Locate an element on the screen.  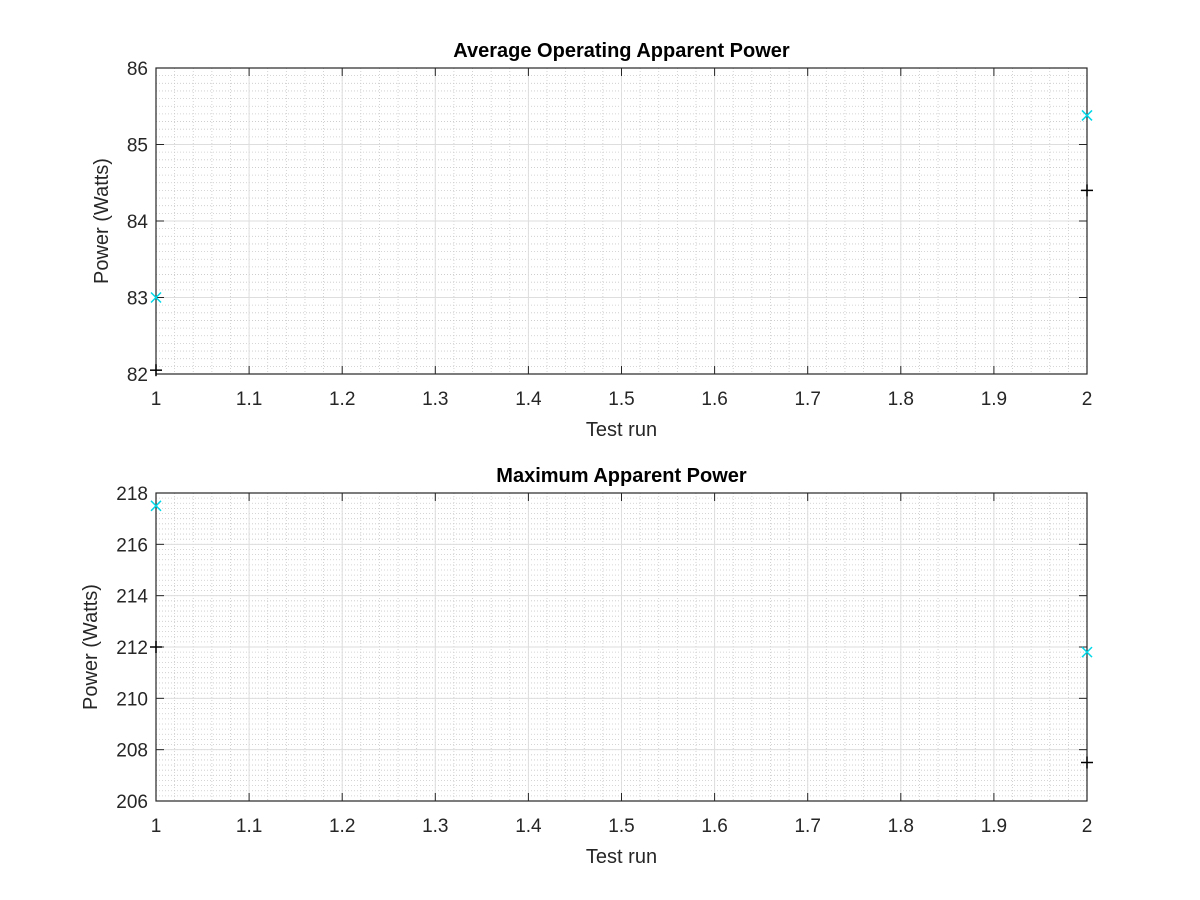
chart-title: Average Operating Apparent Power is located at coordinates (621, 51).